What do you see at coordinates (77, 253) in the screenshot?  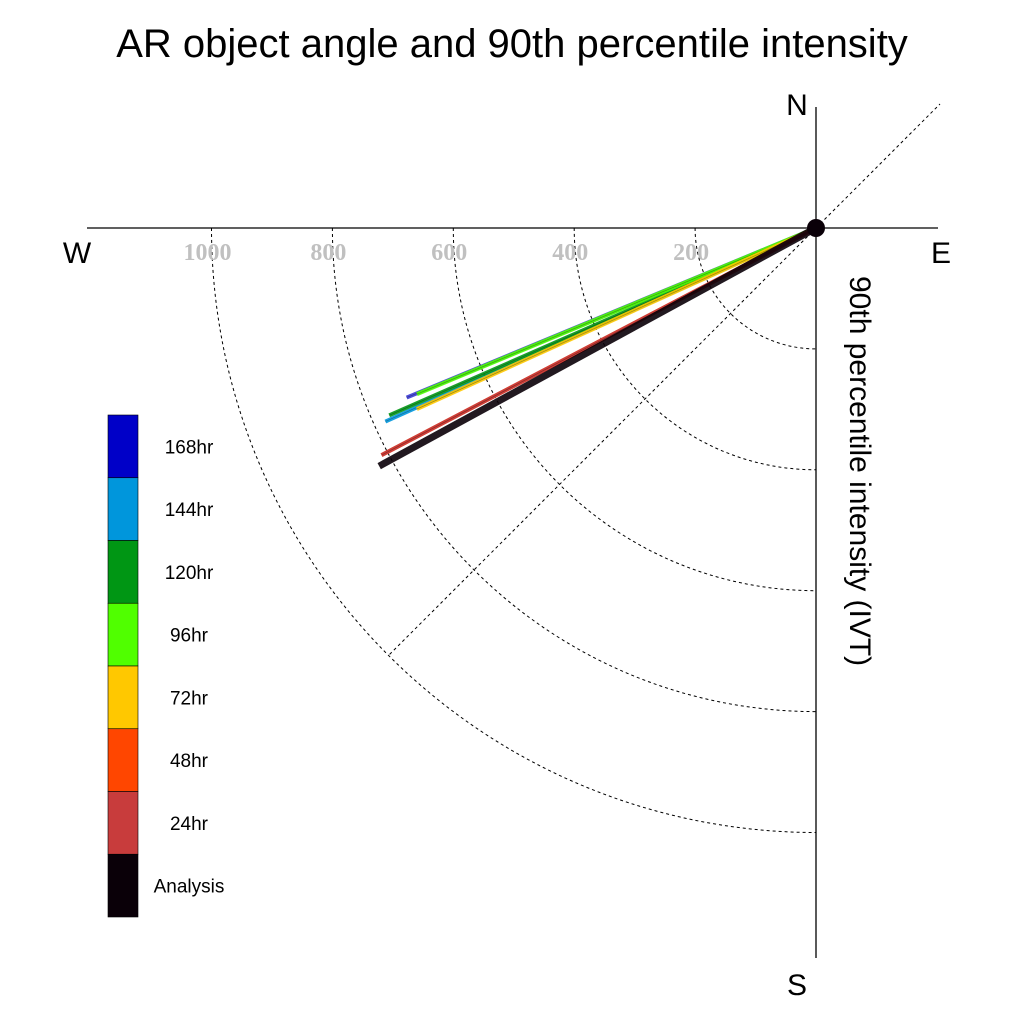 I see `compass-west: W` at bounding box center [77, 253].